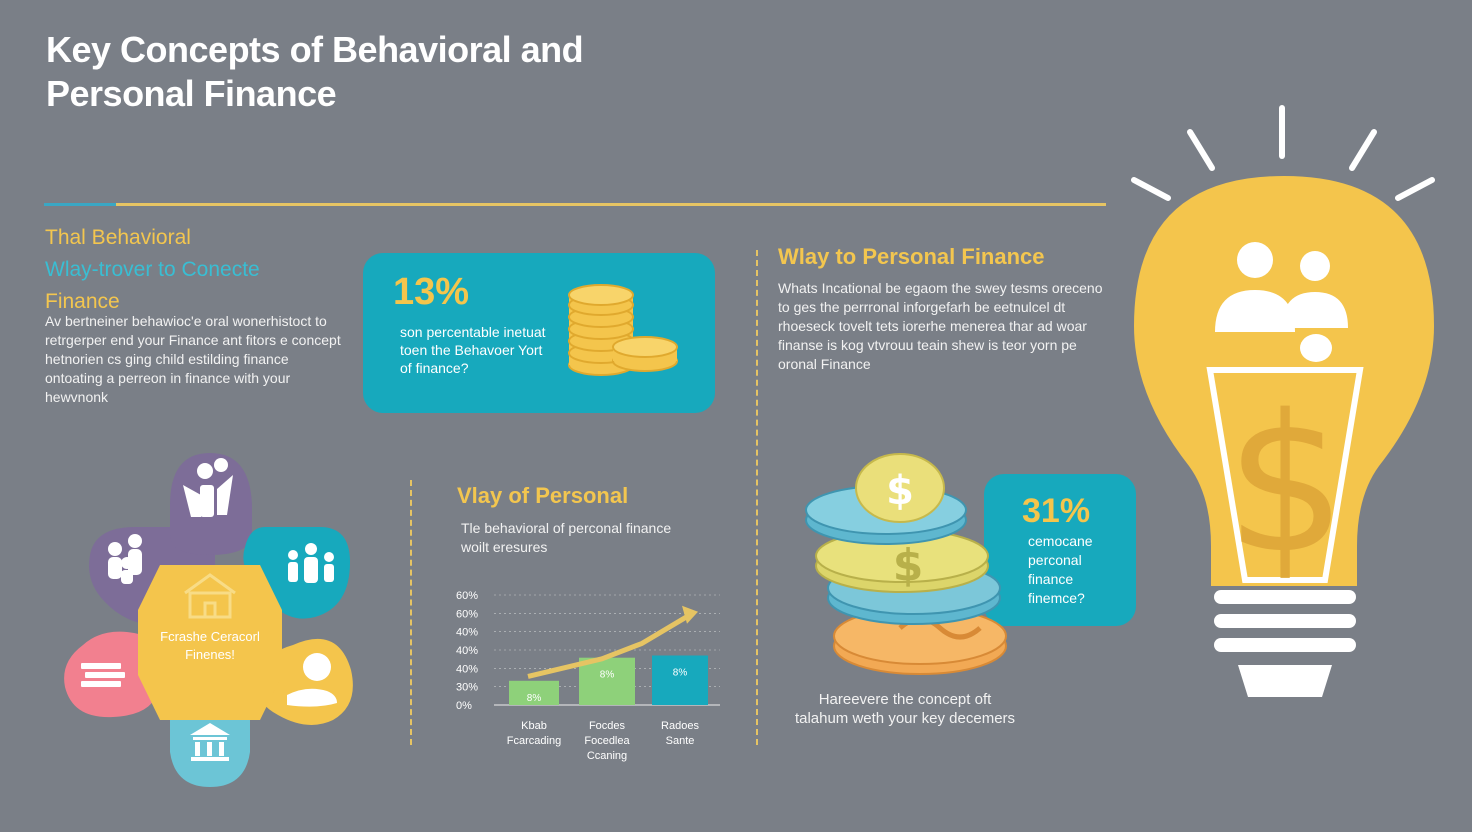 This screenshot has height=832, width=1472. Describe the element at coordinates (210, 742) in the screenshot. I see `bank-icon` at that location.